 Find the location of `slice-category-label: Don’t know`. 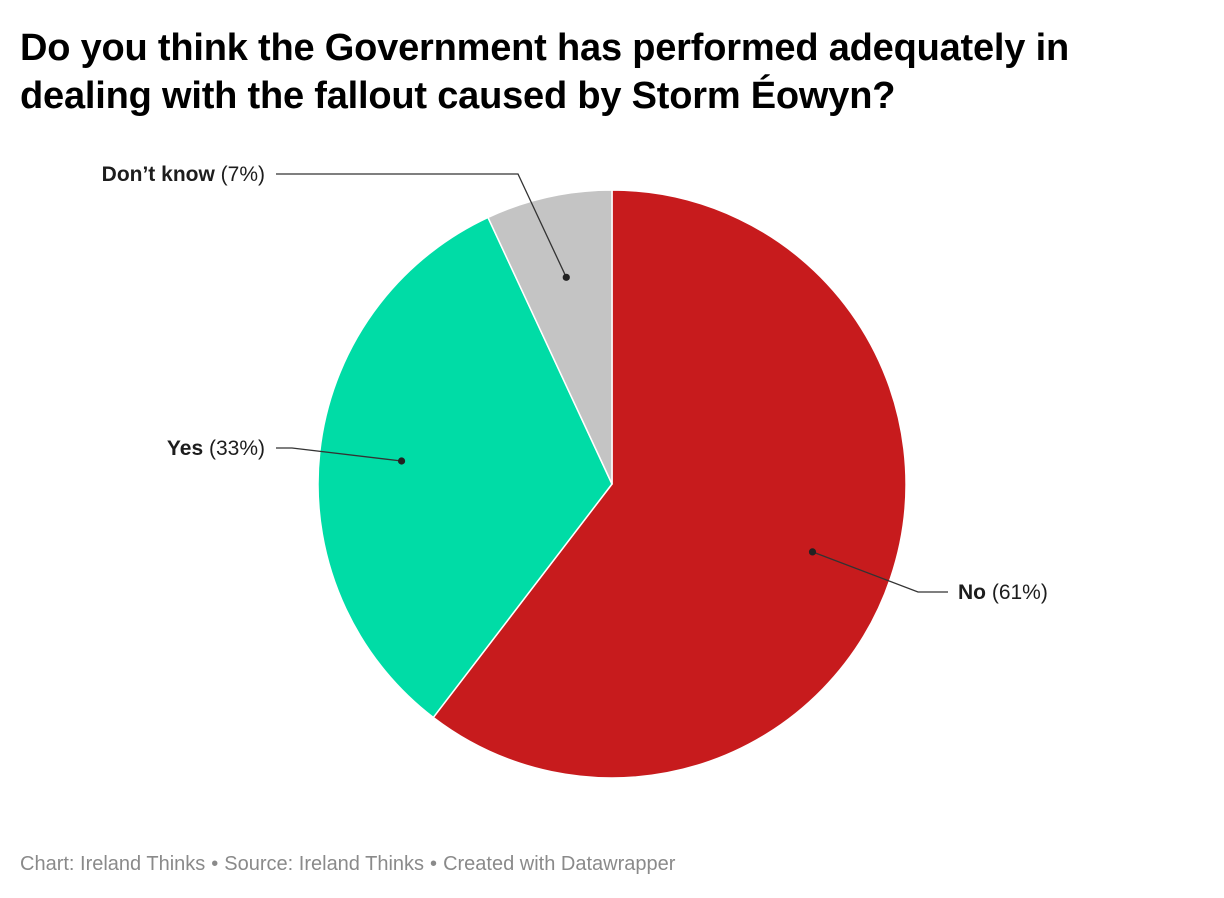

slice-category-label: Don’t know is located at coordinates (159, 174).